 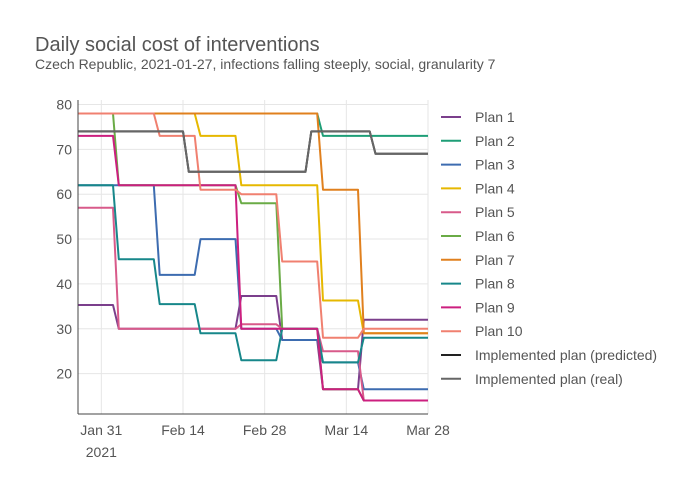 What do you see at coordinates (495, 165) in the screenshot?
I see `legend-label-plan-3: Plan 3` at bounding box center [495, 165].